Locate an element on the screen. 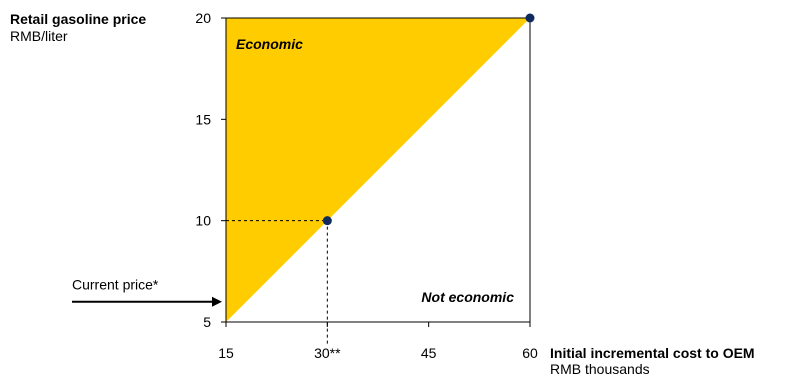  x-tick-label: 60 is located at coordinates (530, 353).